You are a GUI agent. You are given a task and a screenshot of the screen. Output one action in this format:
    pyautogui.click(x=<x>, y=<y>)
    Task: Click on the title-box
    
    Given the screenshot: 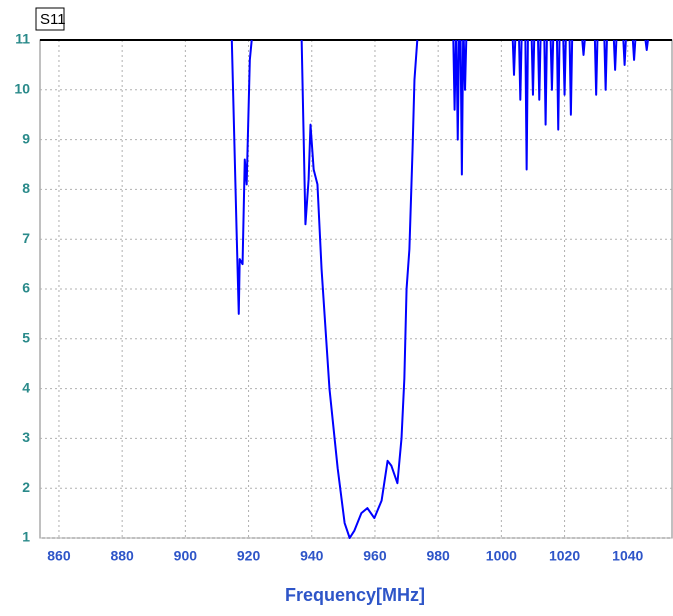 What is the action you would take?
    pyautogui.click(x=50, y=19)
    